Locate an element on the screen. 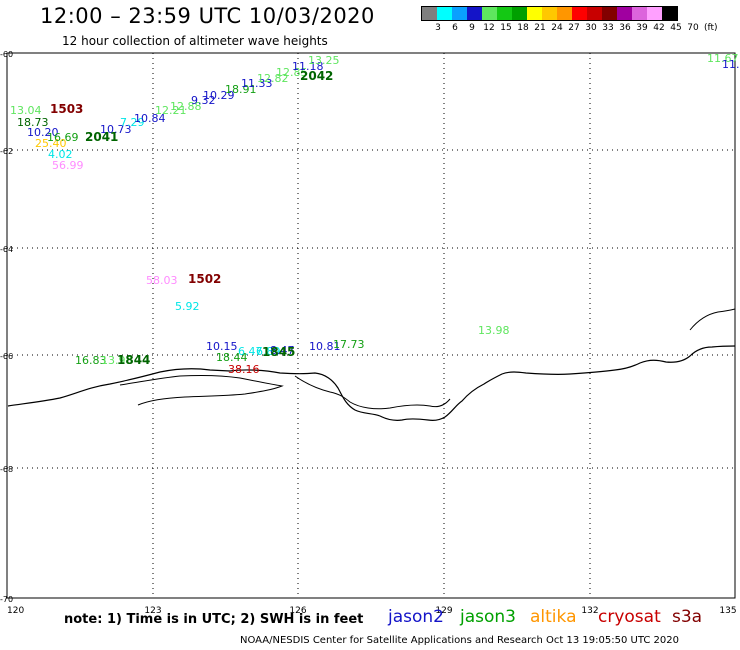  scale-tick-label: 42 is located at coordinates (659, 28).